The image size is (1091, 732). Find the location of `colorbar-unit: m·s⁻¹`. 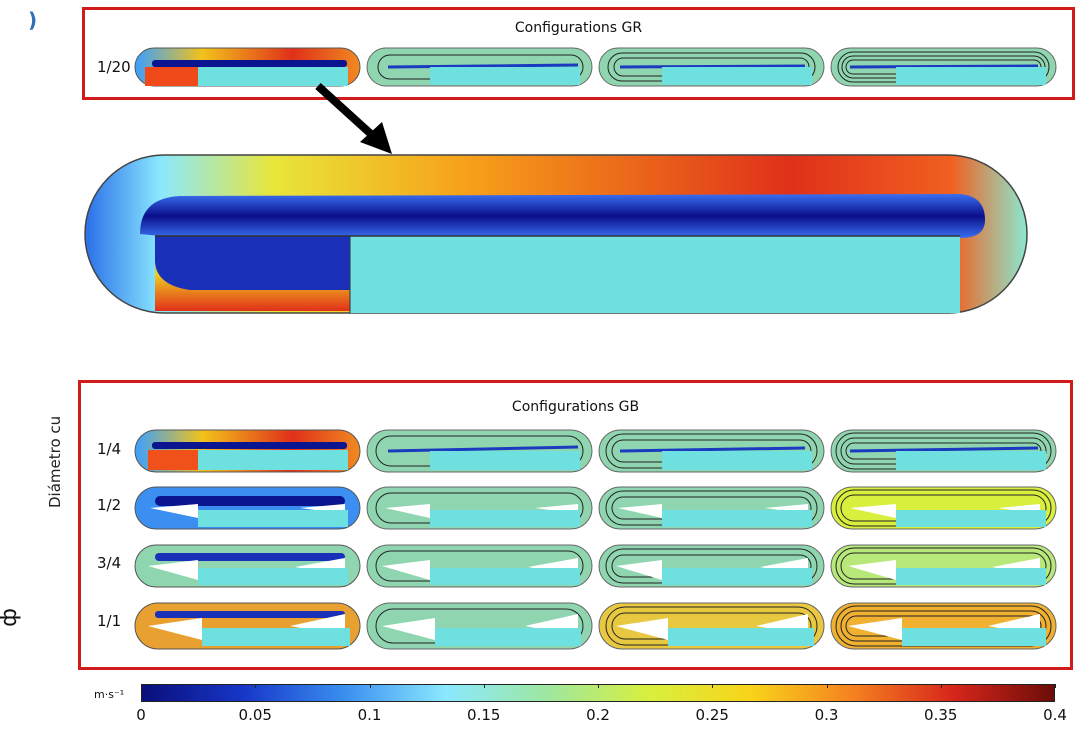

colorbar-unit: m·s⁻¹ is located at coordinates (109, 694).